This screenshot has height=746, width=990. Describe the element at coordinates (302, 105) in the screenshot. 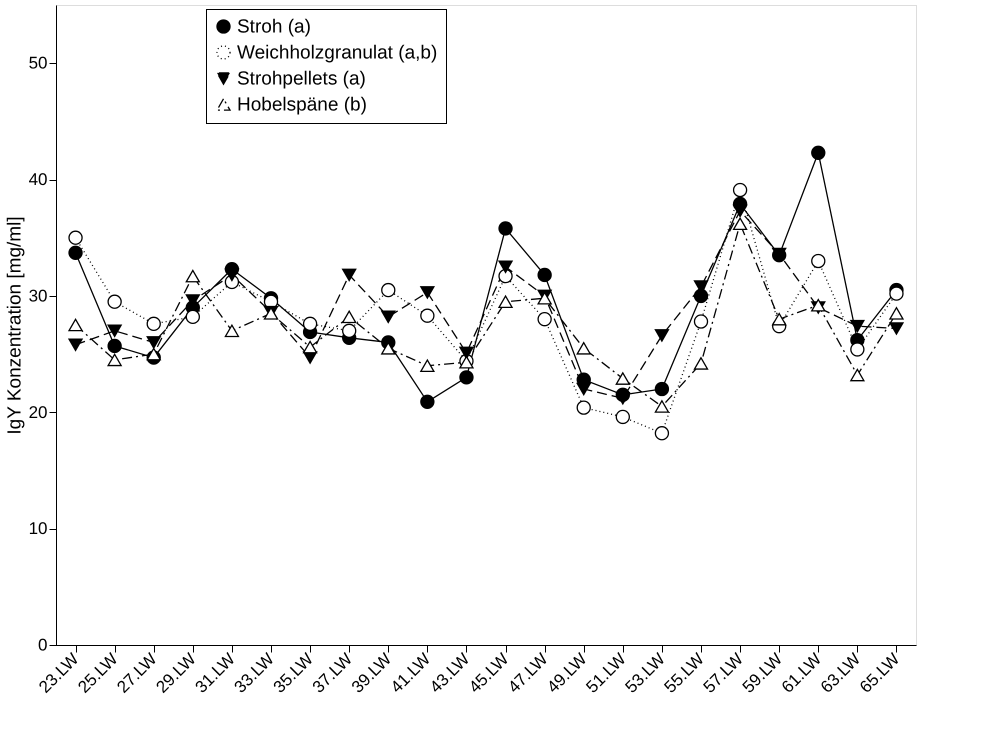

I see `legend-label: Hobelspäne (b)` at that location.